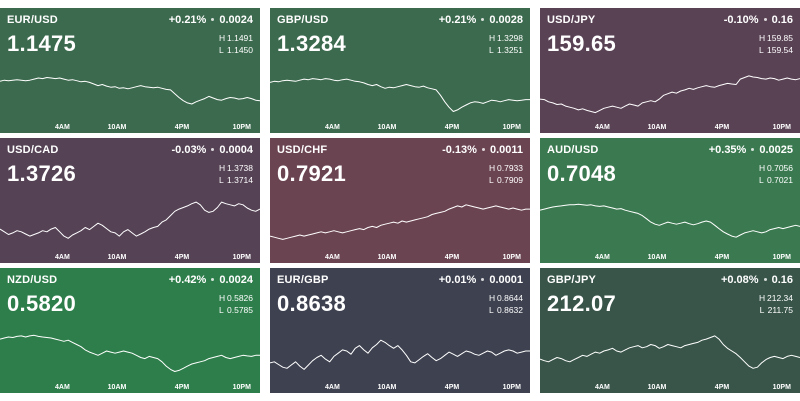  I want to click on low-value: L 211.75, so click(776, 310).